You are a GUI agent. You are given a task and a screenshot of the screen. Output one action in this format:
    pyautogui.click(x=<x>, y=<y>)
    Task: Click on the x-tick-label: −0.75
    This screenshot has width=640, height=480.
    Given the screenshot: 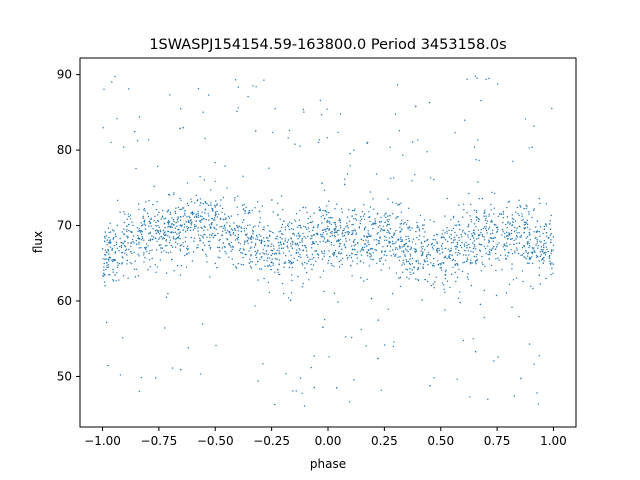 What is the action you would take?
    pyautogui.click(x=159, y=441)
    